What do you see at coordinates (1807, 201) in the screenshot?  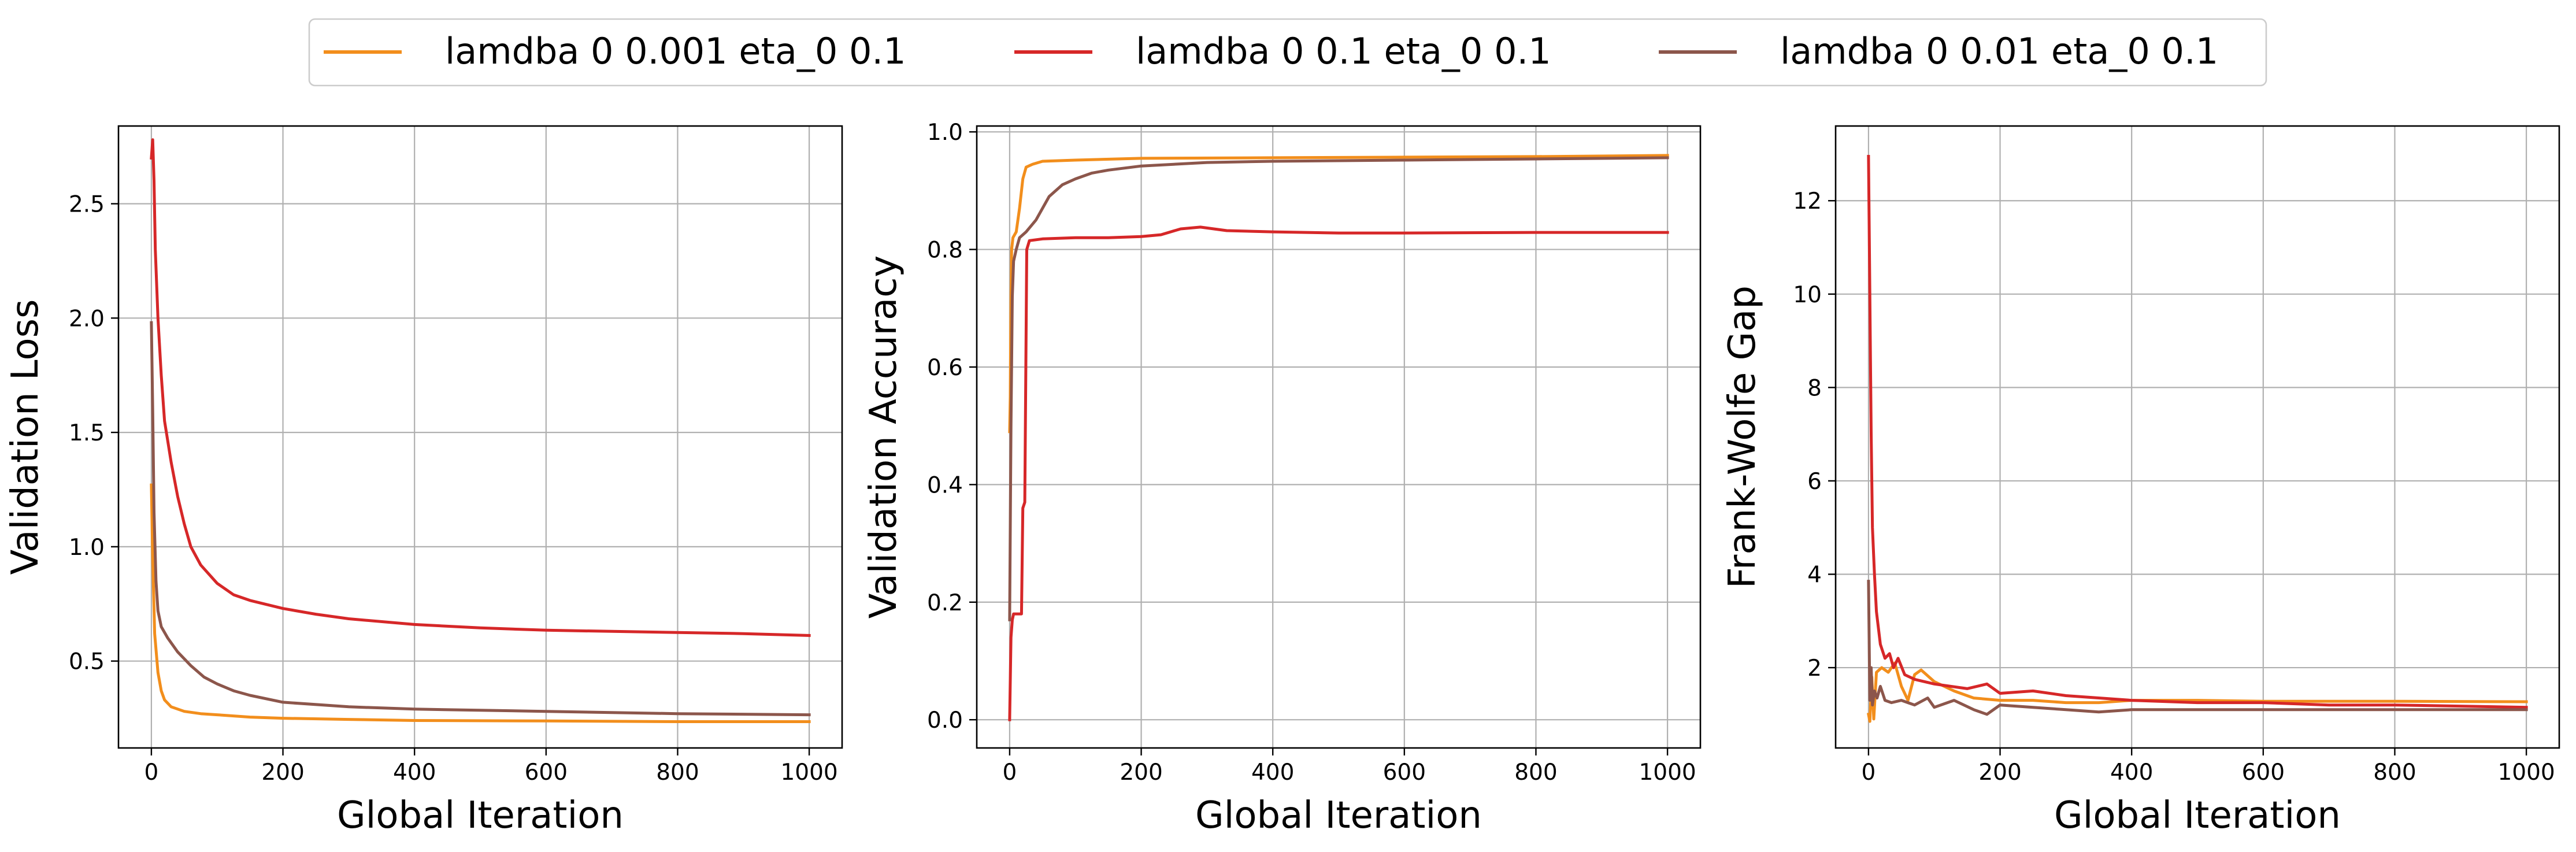 I see `y-tick-label: 12` at bounding box center [1807, 201].